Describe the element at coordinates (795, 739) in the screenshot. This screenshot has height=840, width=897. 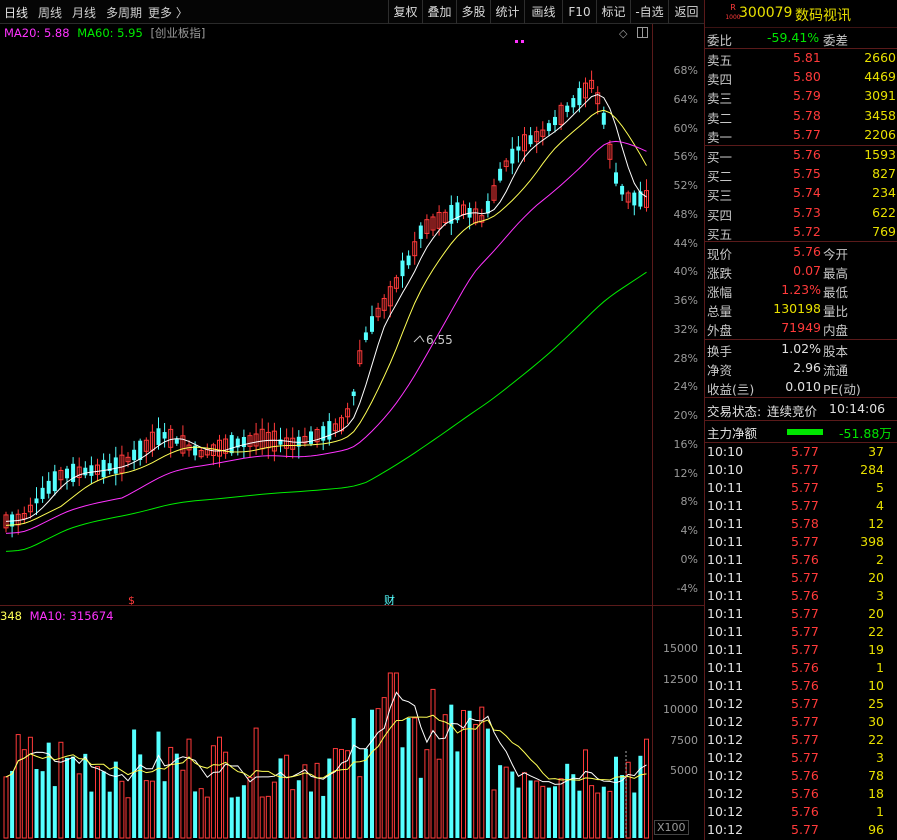
I see `tick-row: 10:12 5.77 22` at that location.